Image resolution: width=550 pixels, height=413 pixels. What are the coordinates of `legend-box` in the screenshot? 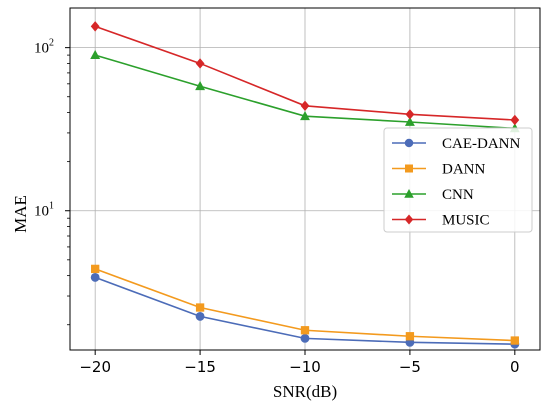 It's located at (458, 180).